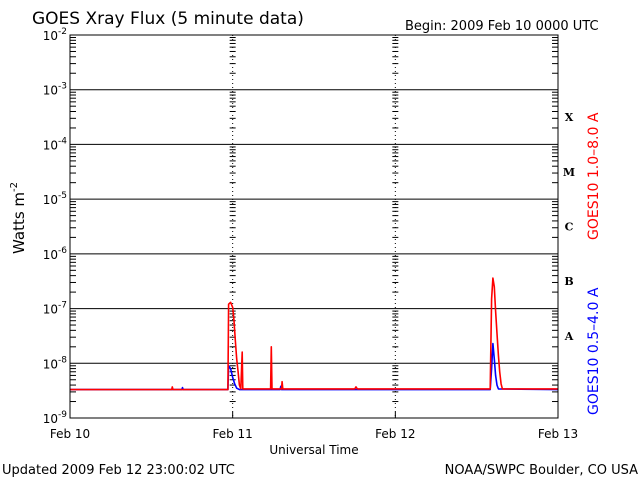 Image resolution: width=640 pixels, height=480 pixels. Describe the element at coordinates (569, 172) in the screenshot. I see `flare-class-m: M` at that location.